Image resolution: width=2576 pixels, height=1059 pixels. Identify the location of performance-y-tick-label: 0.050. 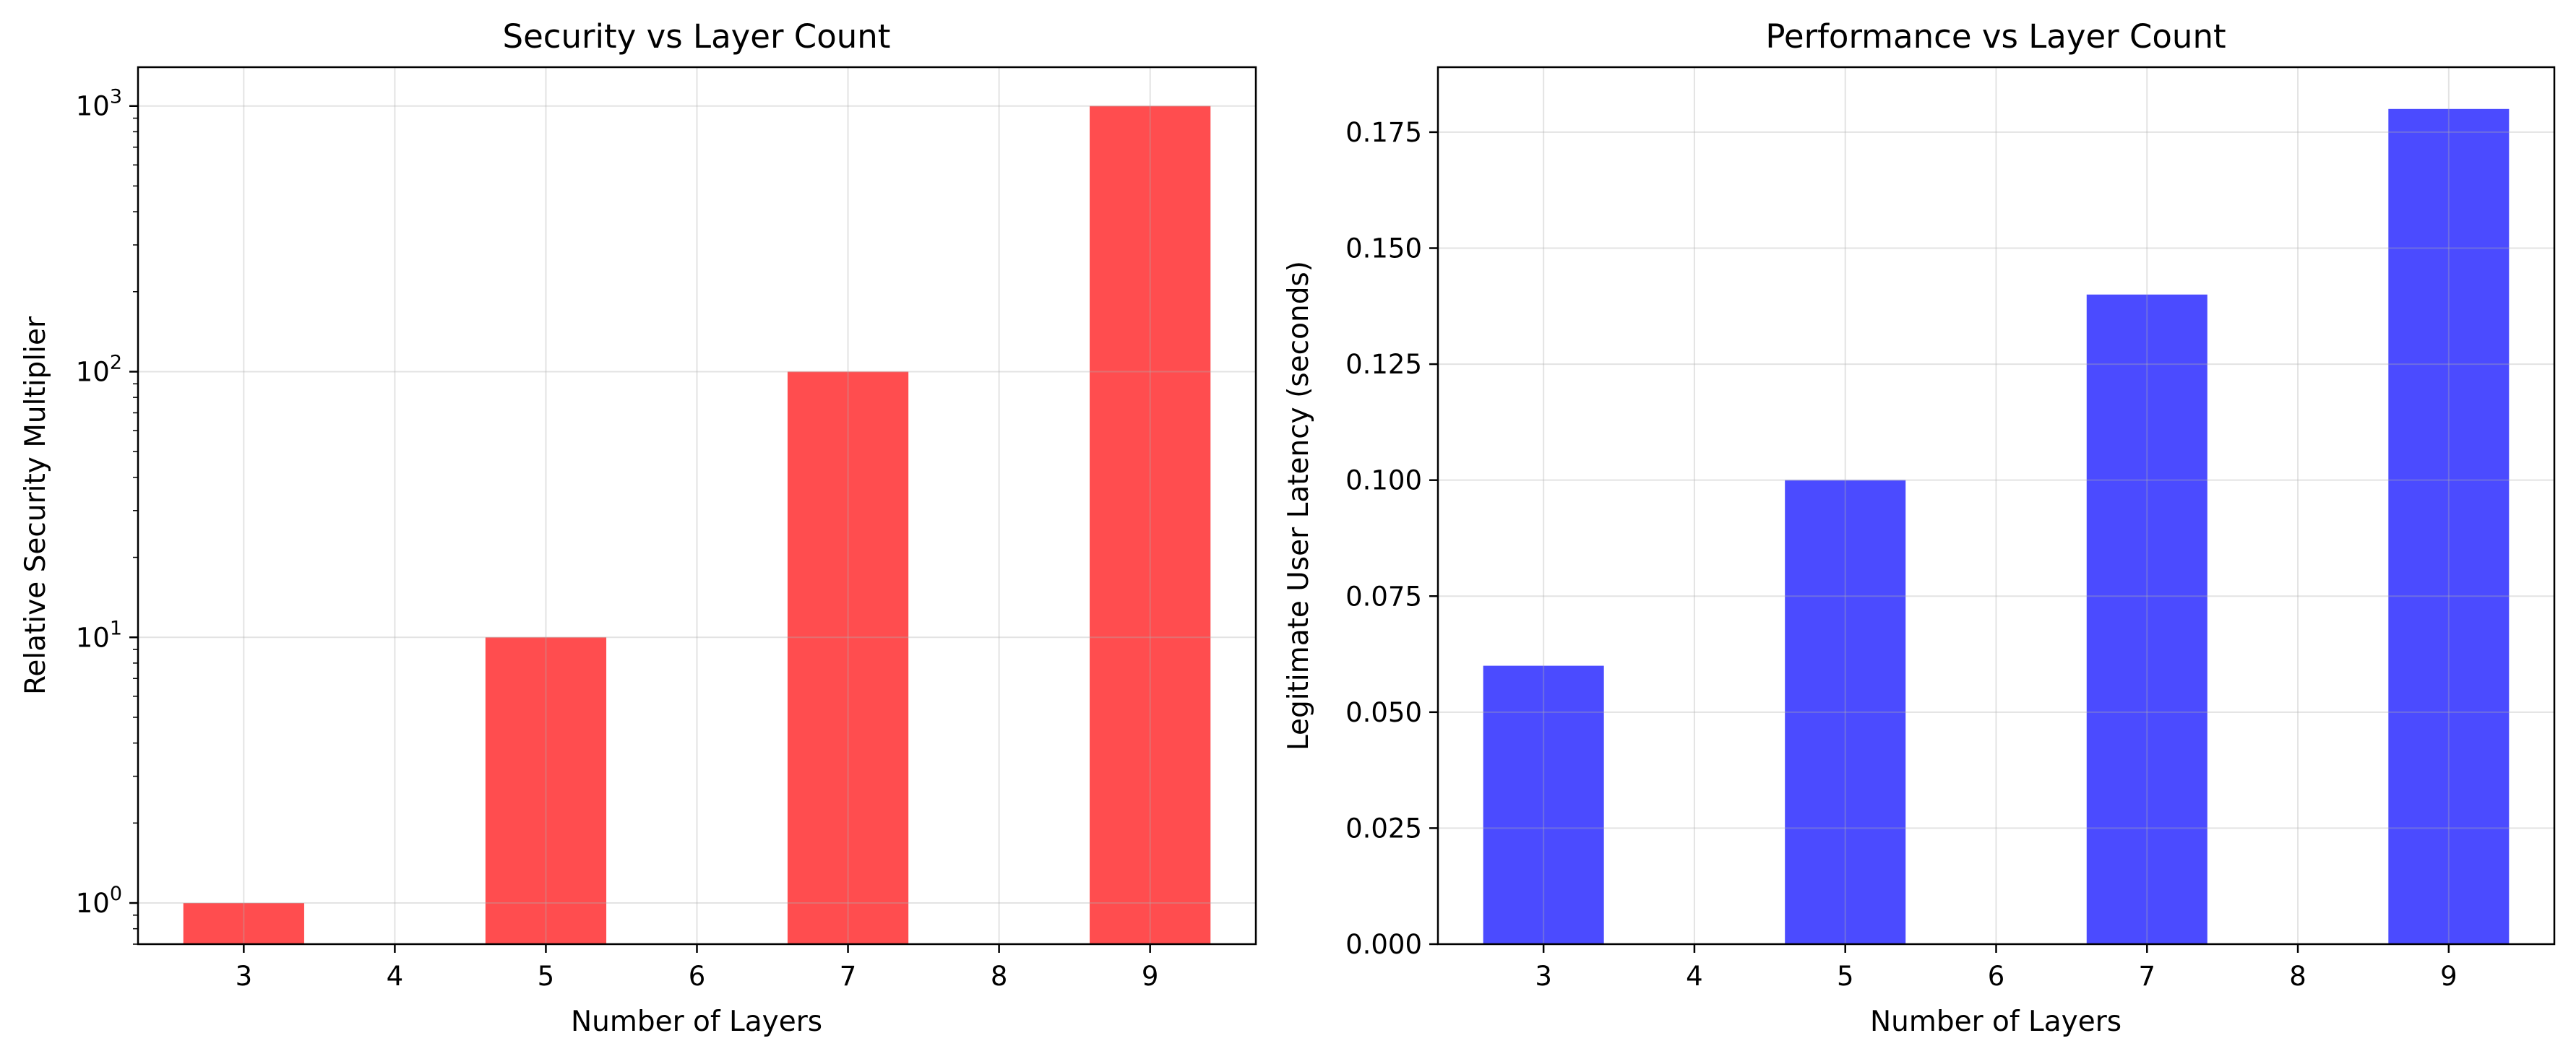
(1383, 712).